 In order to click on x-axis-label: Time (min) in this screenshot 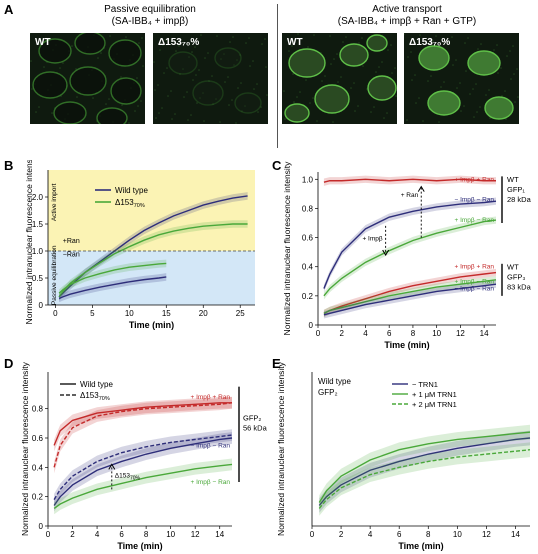, I will do `click(151, 325)`.